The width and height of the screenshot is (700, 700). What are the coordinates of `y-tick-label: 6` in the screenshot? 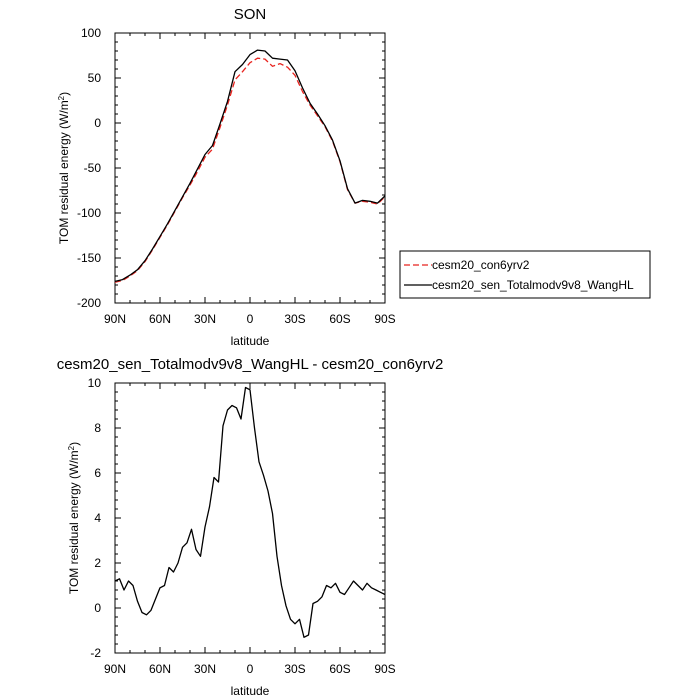 It's located at (97, 473).